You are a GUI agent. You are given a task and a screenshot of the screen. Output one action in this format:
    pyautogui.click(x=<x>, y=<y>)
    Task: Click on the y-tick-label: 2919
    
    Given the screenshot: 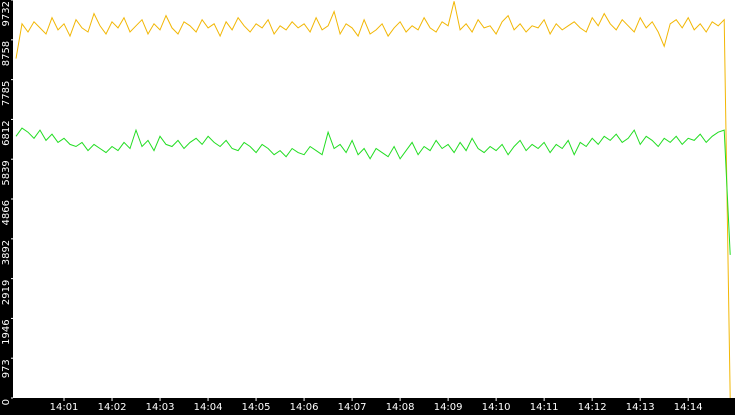 What is the action you would take?
    pyautogui.click(x=6, y=292)
    